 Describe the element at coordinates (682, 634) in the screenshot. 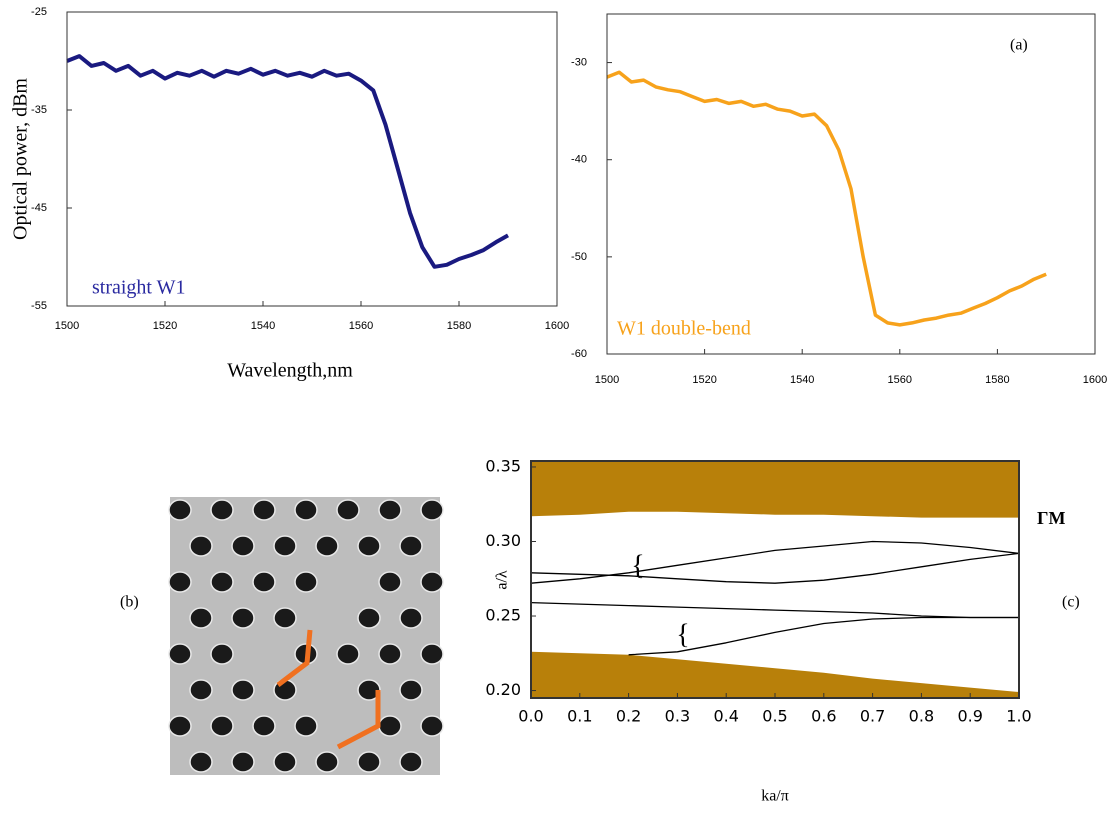

I see `annotation: {` at that location.